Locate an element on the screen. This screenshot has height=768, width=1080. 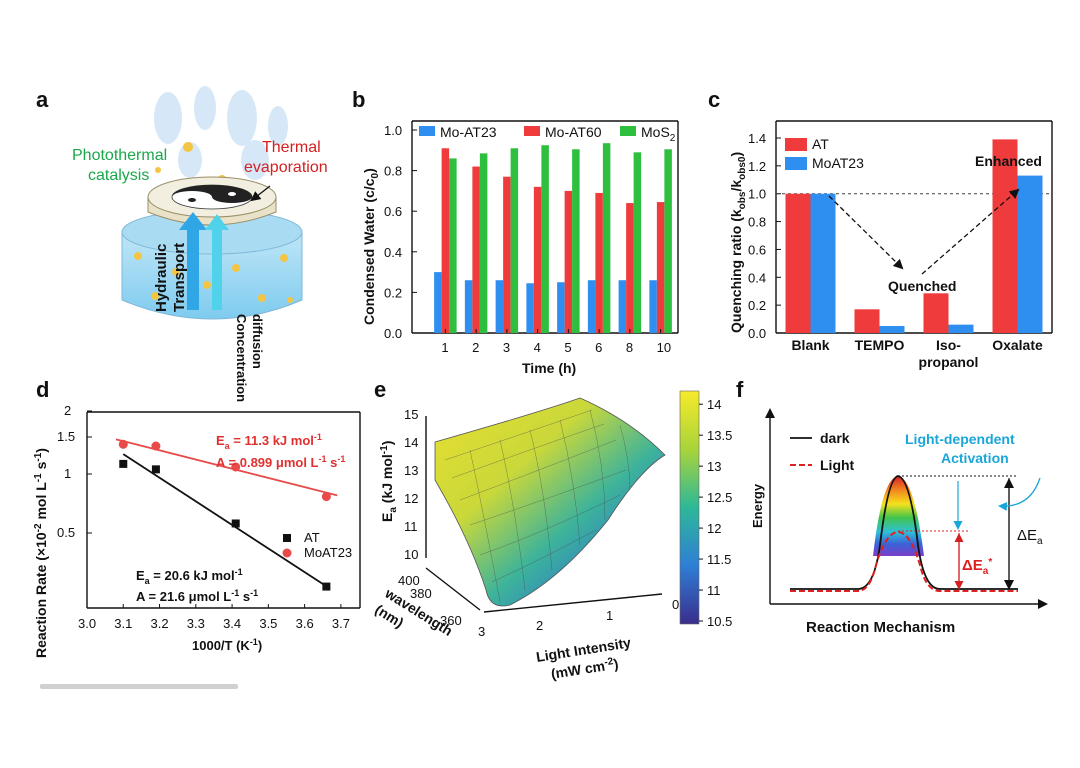
panel-label-f: f is located at coordinates (740, 389).